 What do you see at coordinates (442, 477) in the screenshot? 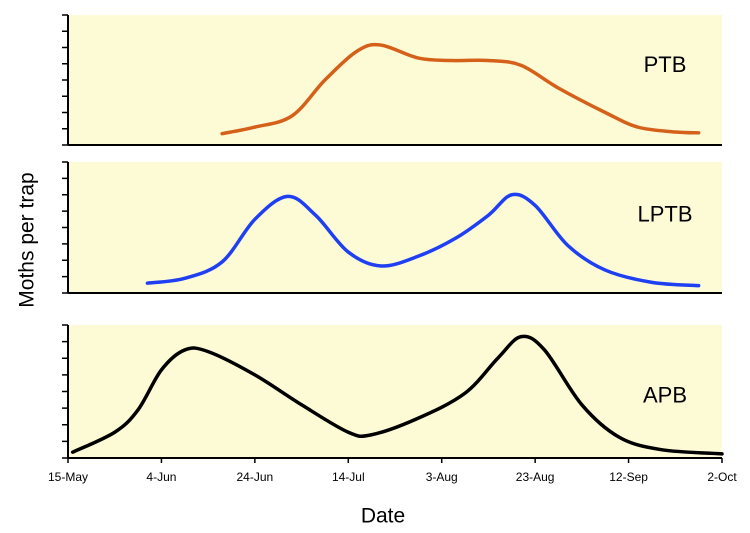
I see `x-tick-label: 3-Aug` at bounding box center [442, 477].